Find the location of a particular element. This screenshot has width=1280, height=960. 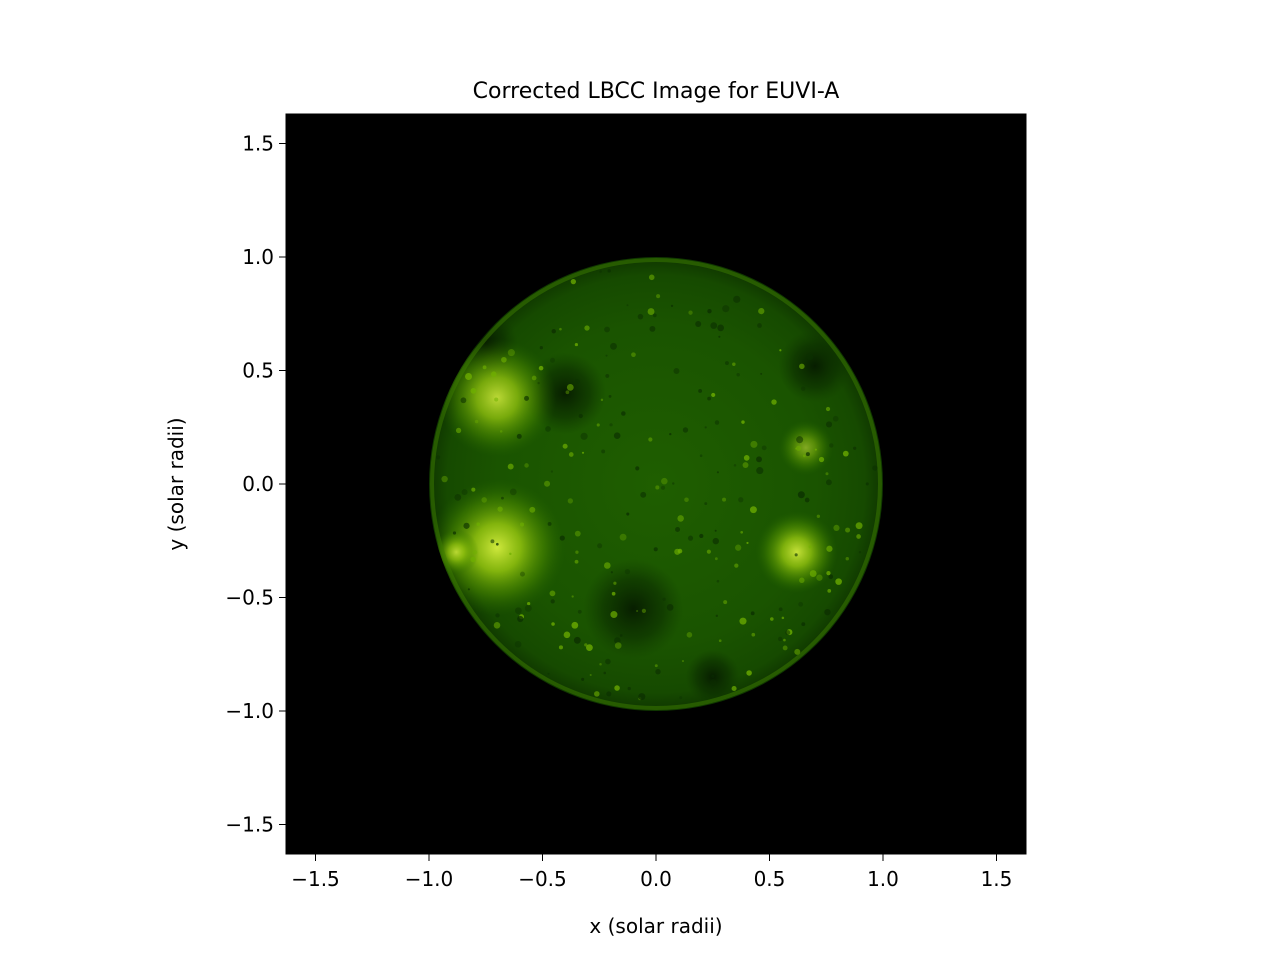

dark-region is located at coordinates (633, 608).